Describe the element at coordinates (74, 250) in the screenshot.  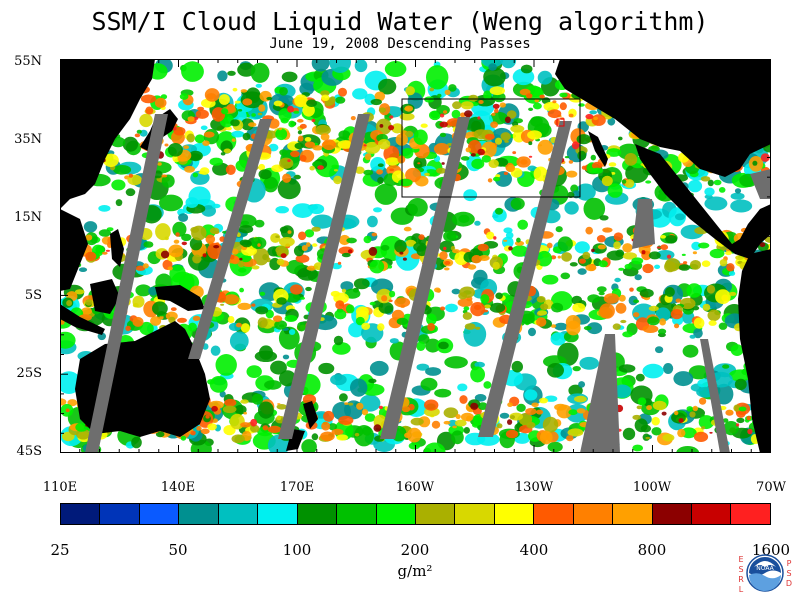
I see `land-indochina` at that location.